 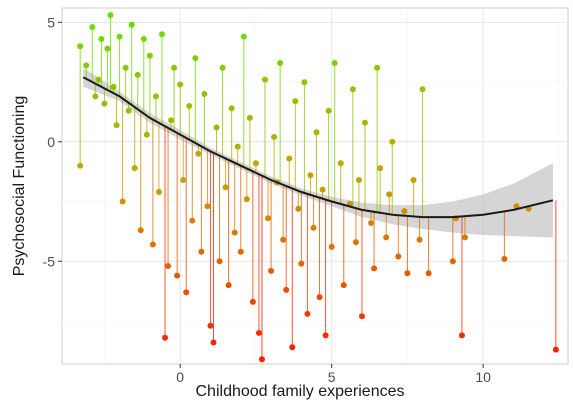 What do you see at coordinates (51, 22) in the screenshot?
I see `y-tick-label: 5` at bounding box center [51, 22].